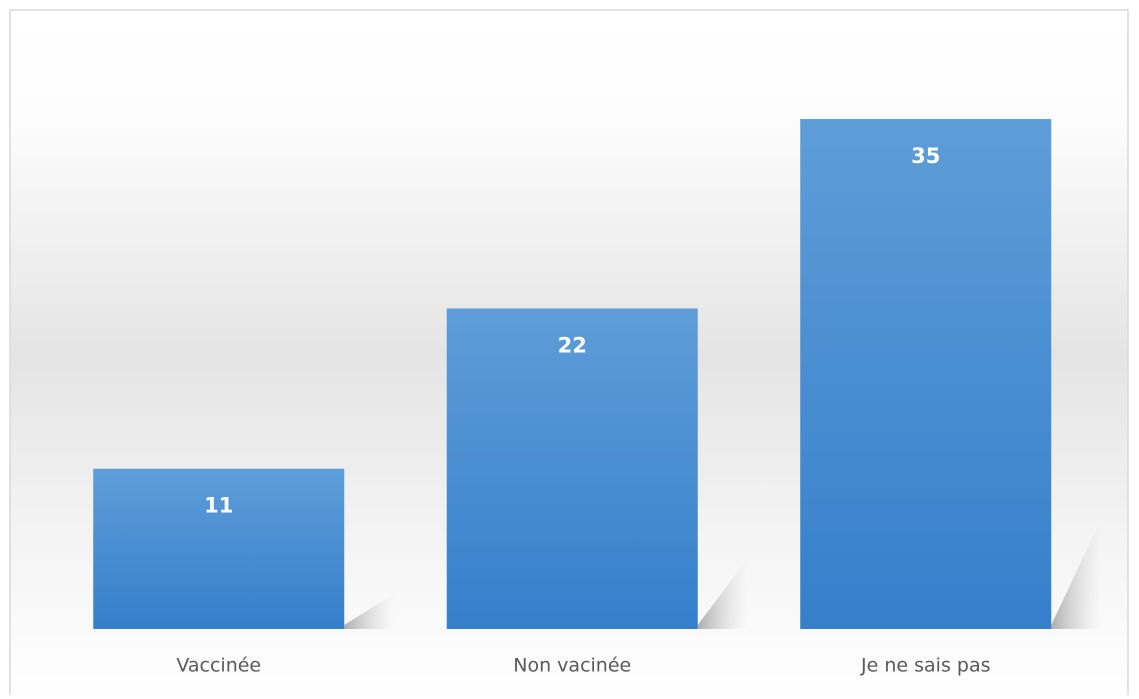 The height and width of the screenshot is (699, 1139). I want to click on data-label: 11, so click(218, 506).